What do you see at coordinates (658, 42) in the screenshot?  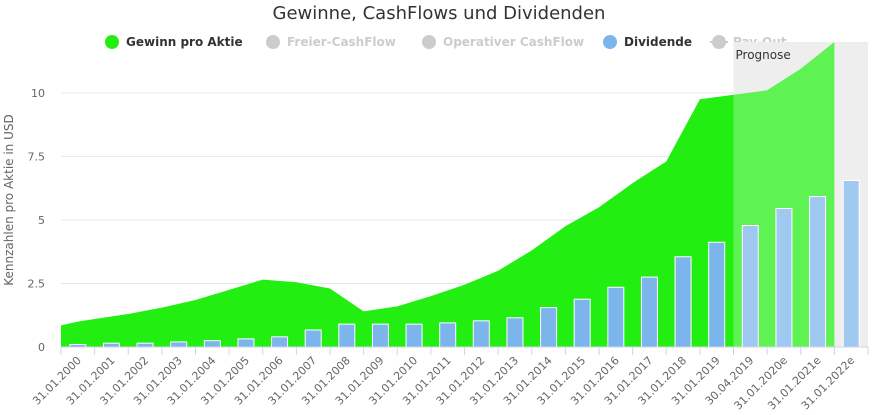 I see `legend-label: Dividende` at bounding box center [658, 42].